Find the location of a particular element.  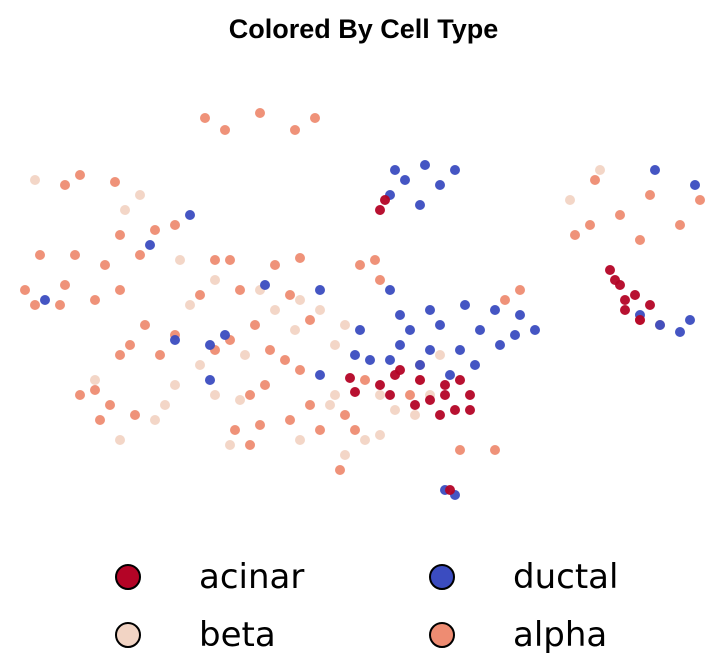

legend-marker-ductal is located at coordinates (442, 577).